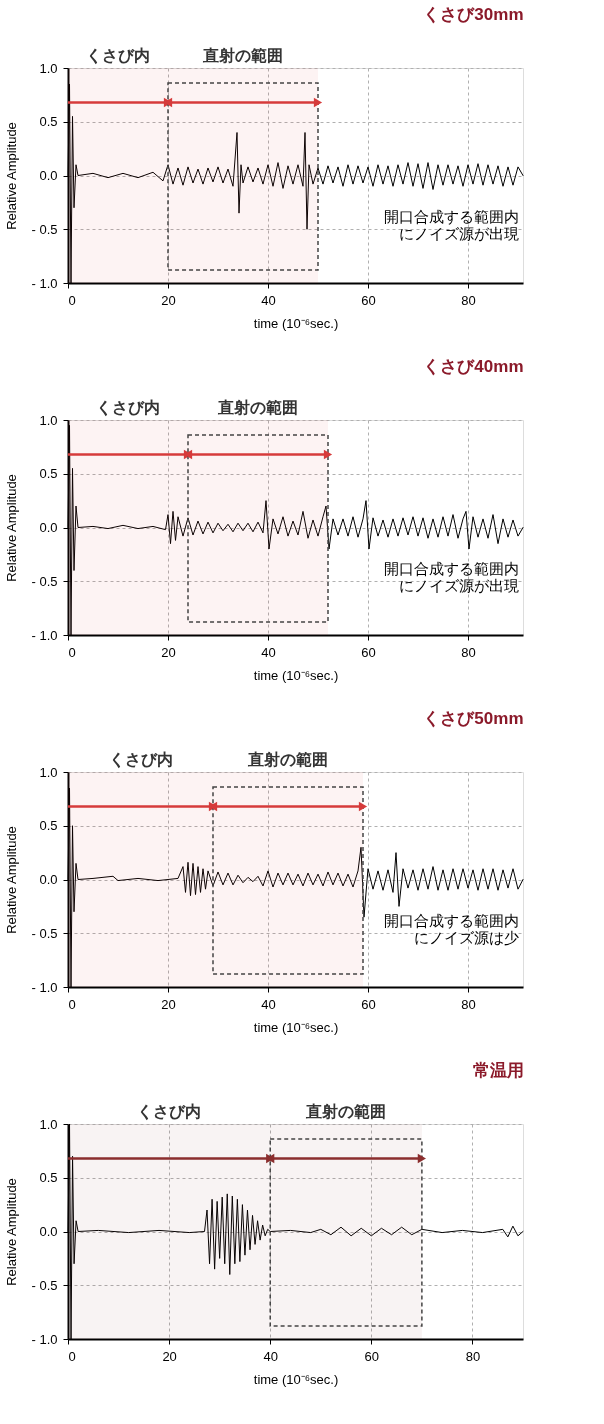 This screenshot has width=604, height=1424. I want to click on chart-title: くさび30mm, so click(473, 14).